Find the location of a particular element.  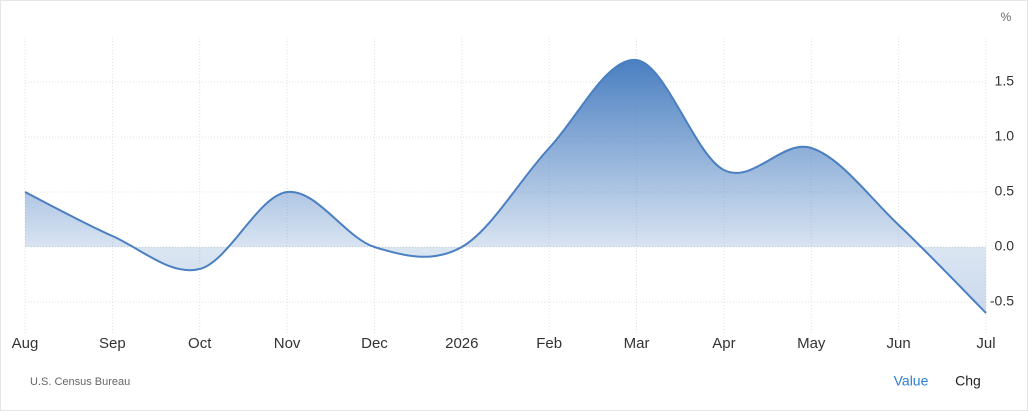

x-tick-label: Oct is located at coordinates (200, 343).